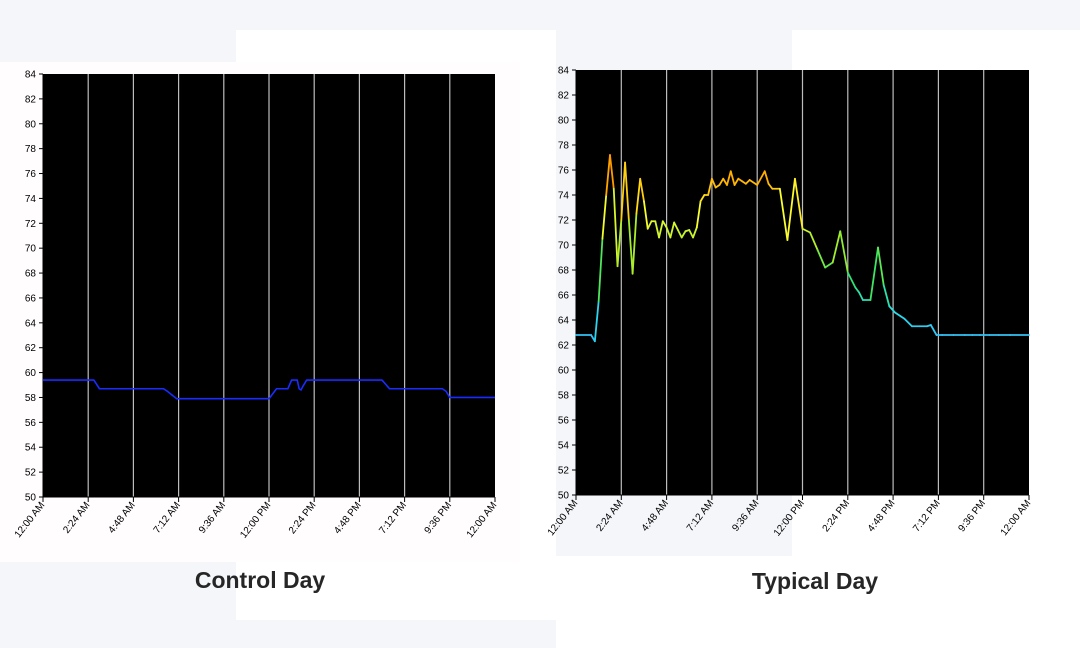 This screenshot has height=648, width=1080. I want to click on typical-day-caption: Typical Day, so click(815, 581).